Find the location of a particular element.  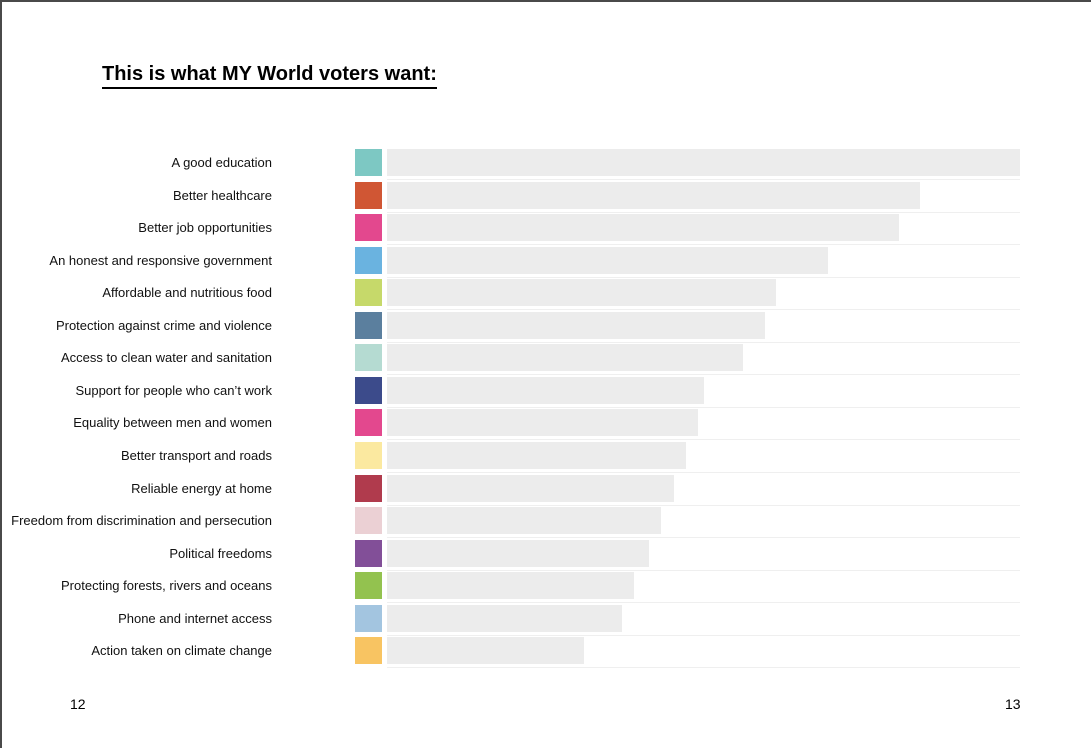

bar-row: Affordable and nutritious food is located at coordinates (510, 295).